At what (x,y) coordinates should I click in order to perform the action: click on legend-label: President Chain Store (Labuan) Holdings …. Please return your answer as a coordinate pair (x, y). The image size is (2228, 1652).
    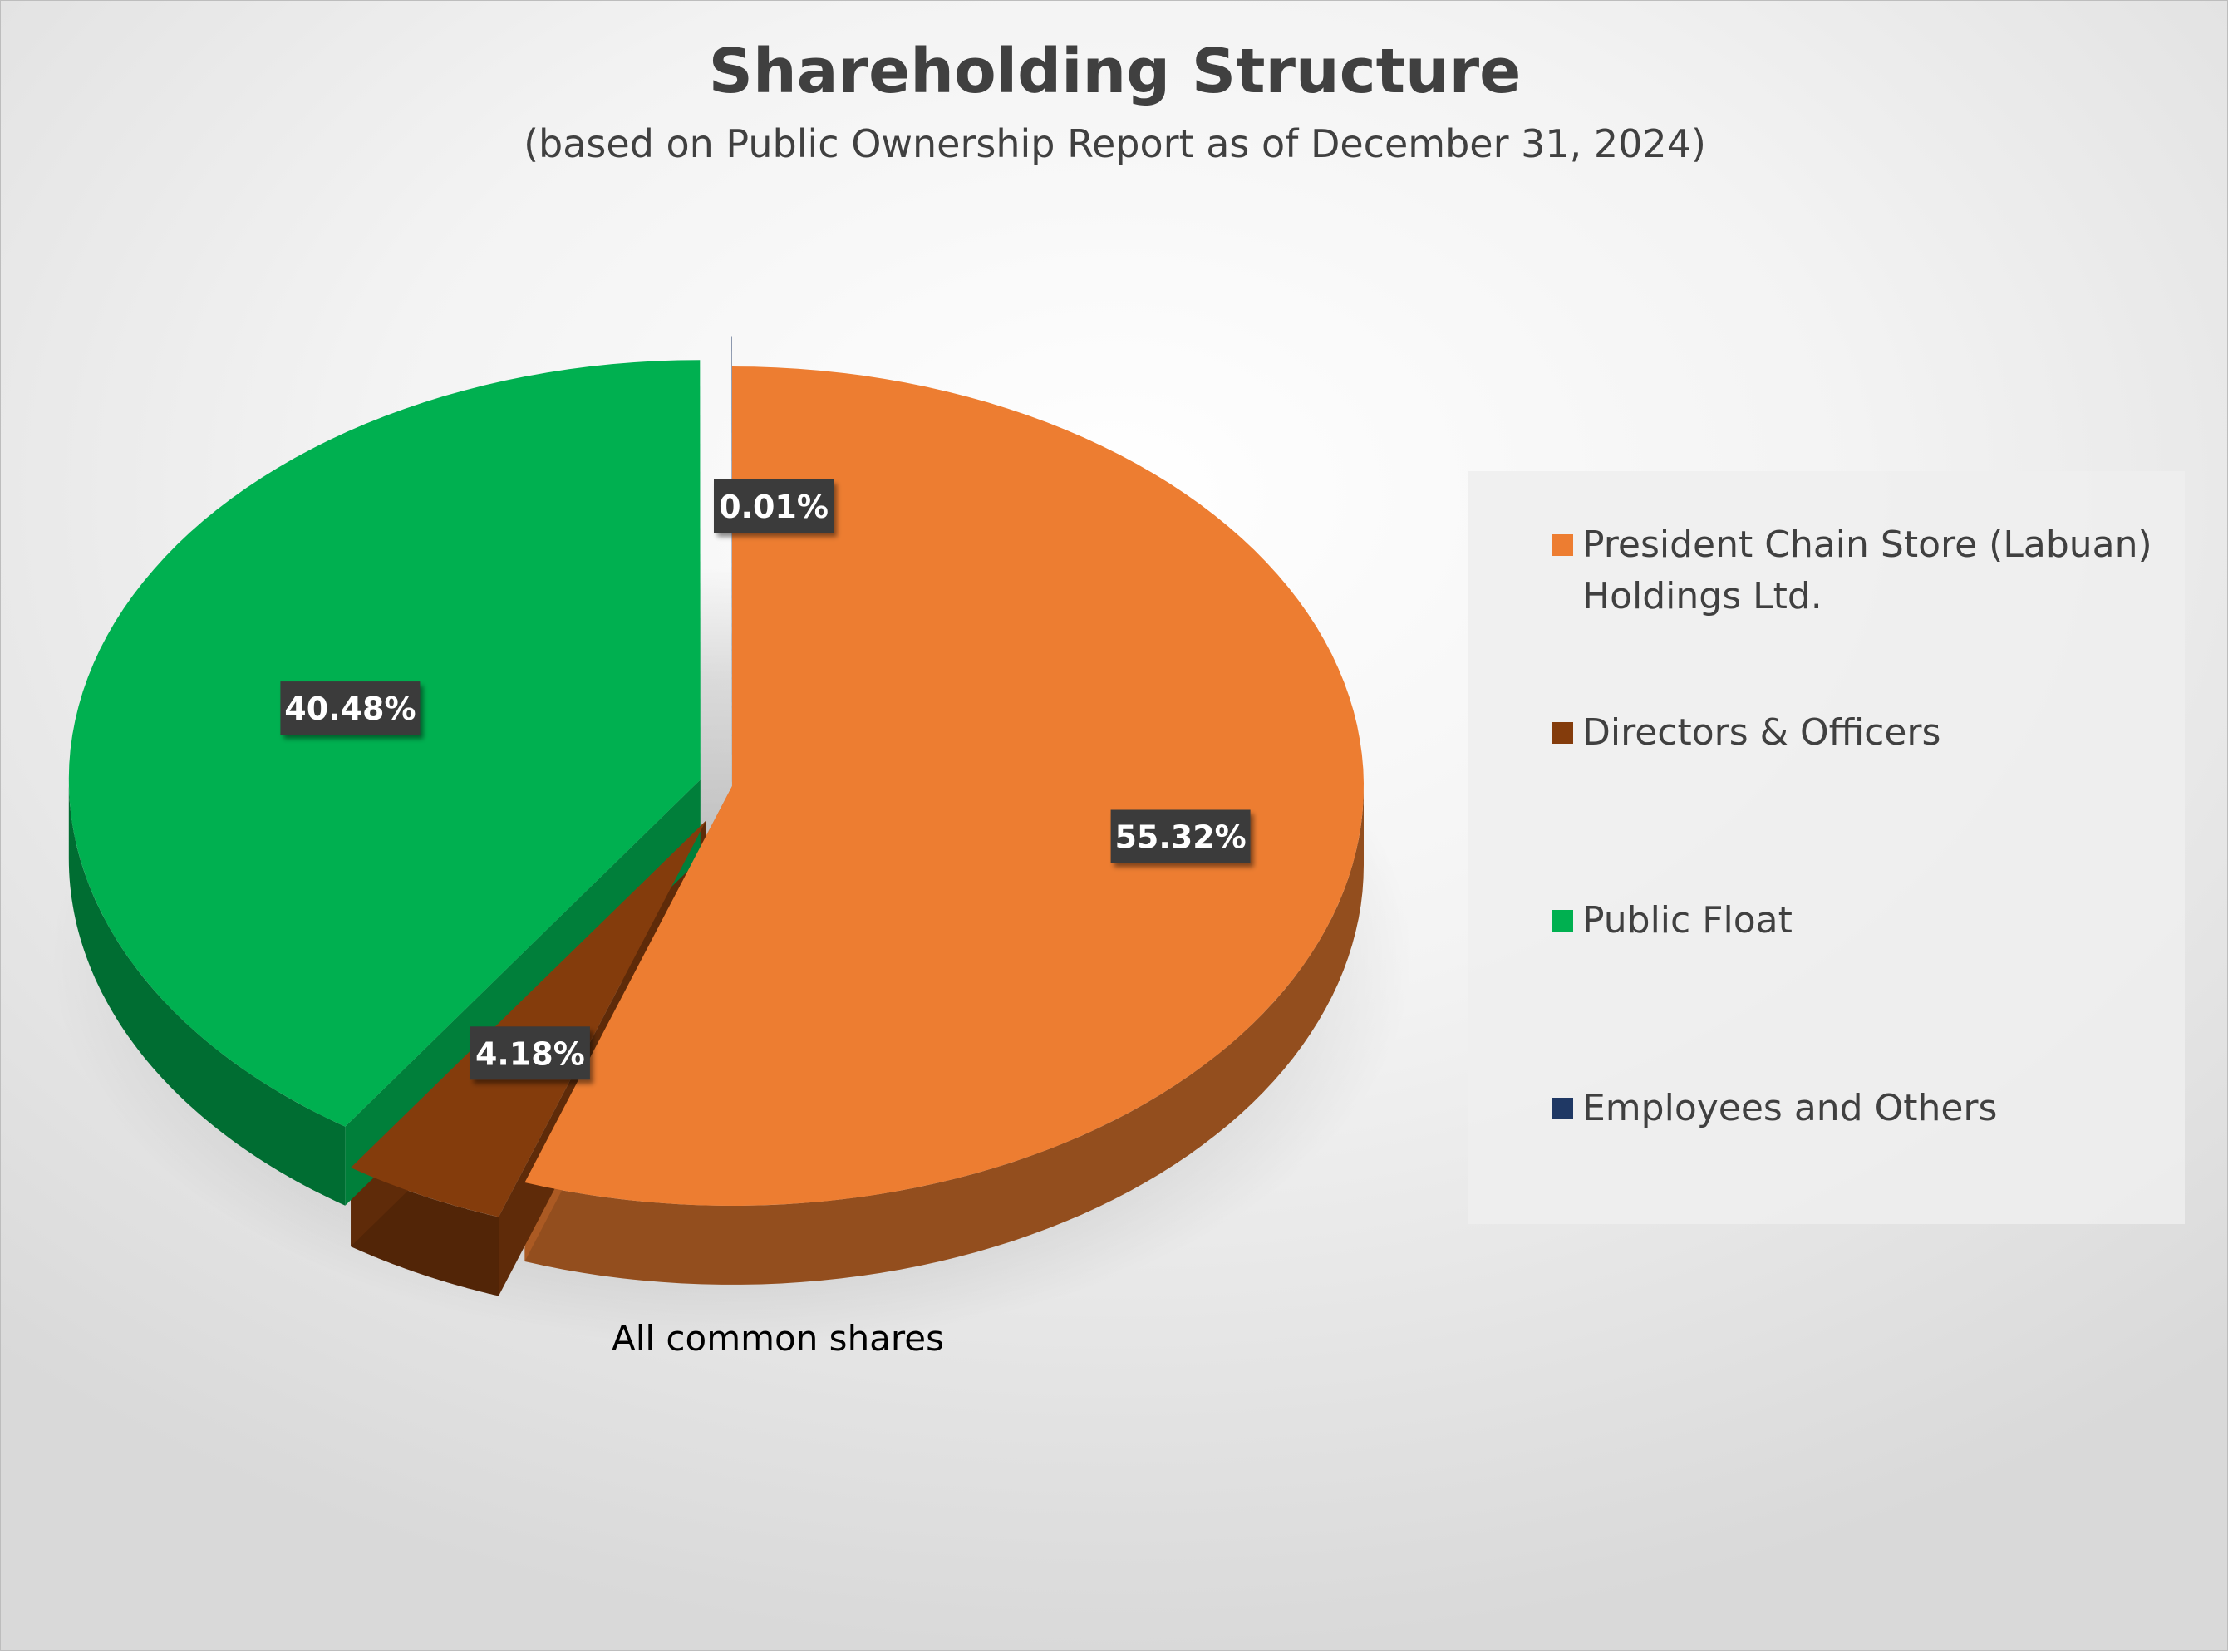
    Looking at the image, I should click on (1873, 570).